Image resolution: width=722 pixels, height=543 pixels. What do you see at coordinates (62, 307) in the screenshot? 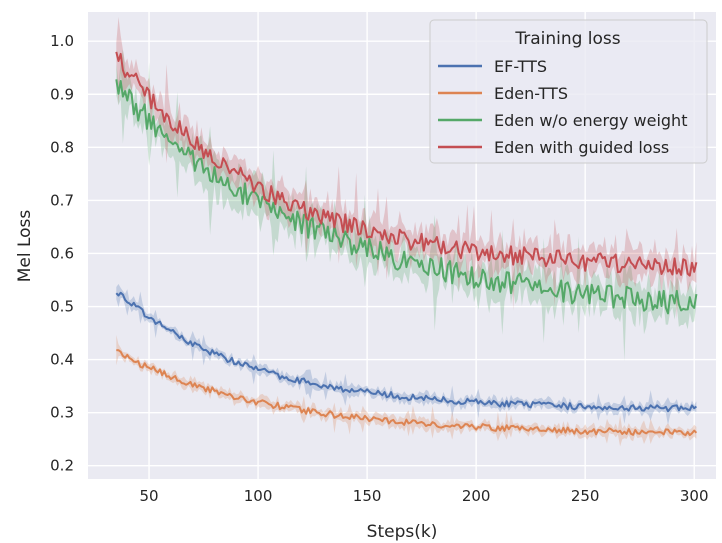
I see `y-tick-label: 0.5` at bounding box center [62, 307].